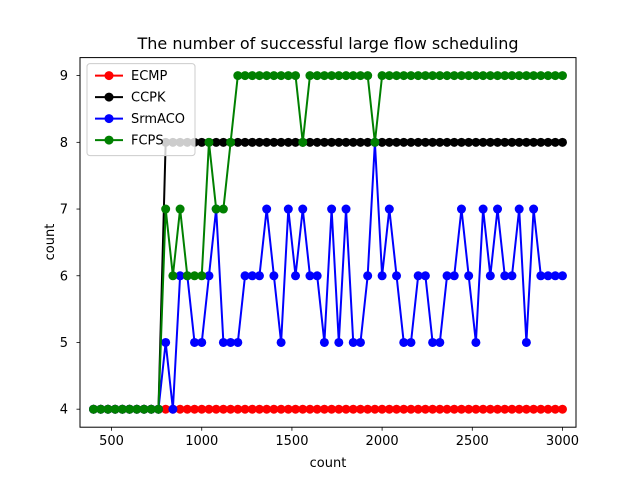  What do you see at coordinates (64, 343) in the screenshot?
I see `y-tick-label: 5` at bounding box center [64, 343].